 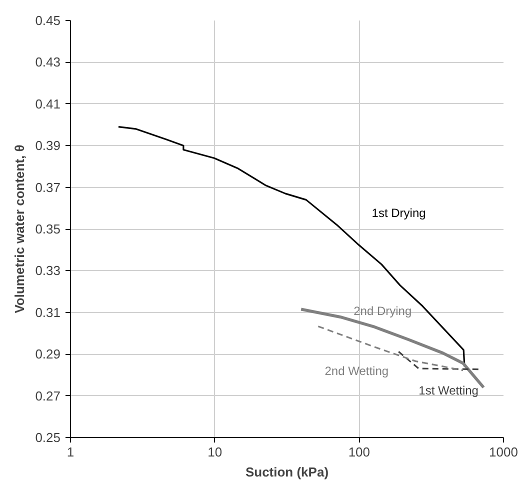 What do you see at coordinates (448, 390) in the screenshot?
I see `series-label: 1st Wetting` at bounding box center [448, 390].